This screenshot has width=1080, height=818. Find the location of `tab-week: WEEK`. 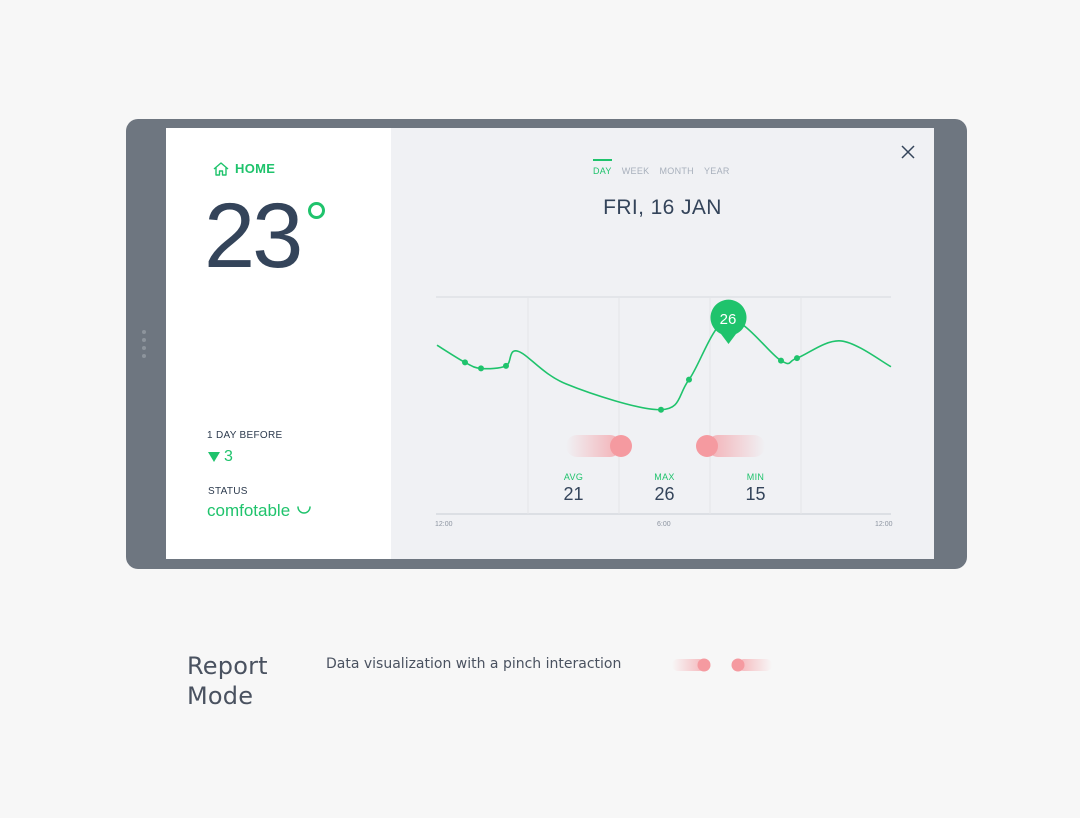

tab-week: WEEK is located at coordinates (635, 171).